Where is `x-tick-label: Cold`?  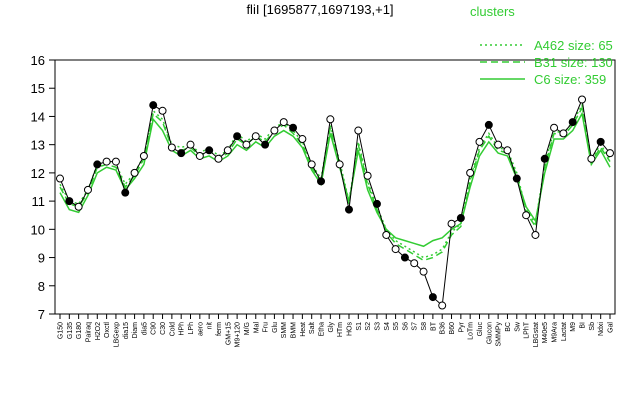 x-tick-label: Cold is located at coordinates (172, 329).